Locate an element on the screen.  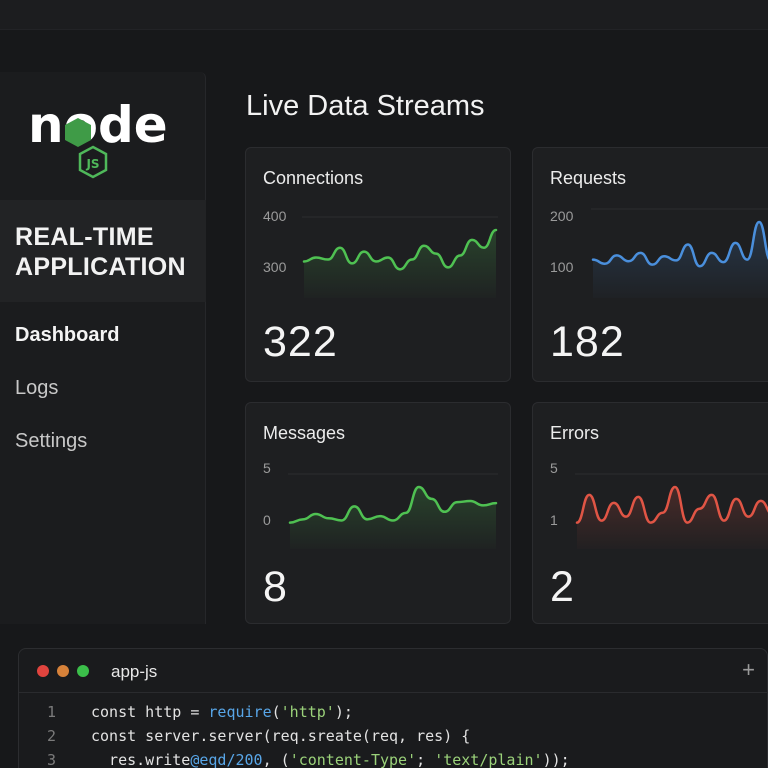
card-title: Connections is located at coordinates (313, 178).